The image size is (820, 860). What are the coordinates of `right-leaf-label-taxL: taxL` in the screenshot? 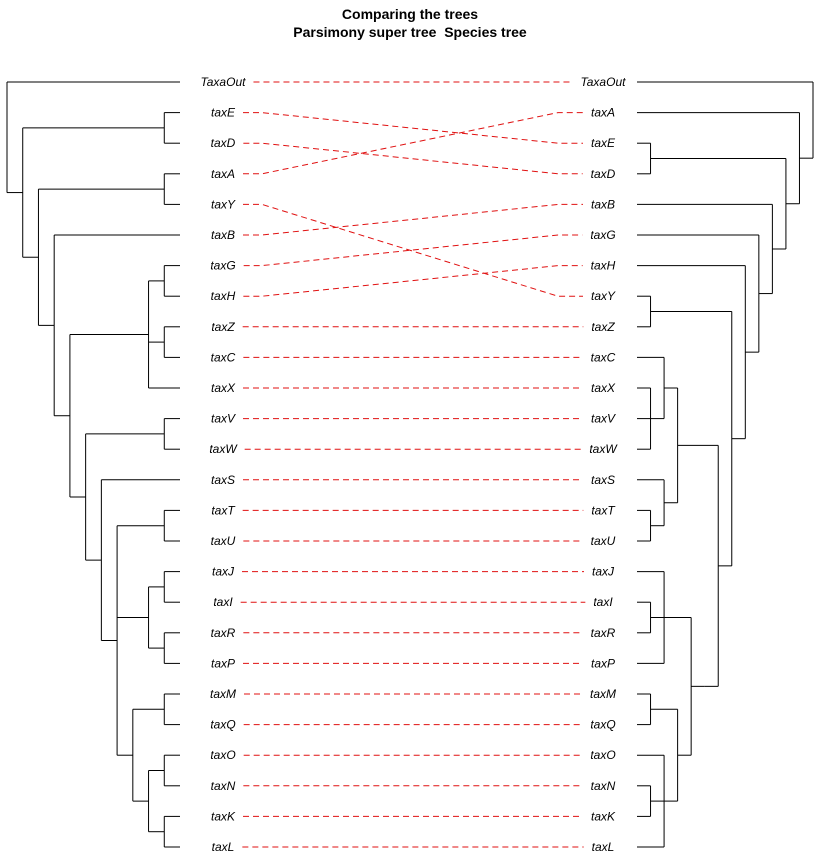 It's located at (603, 847).